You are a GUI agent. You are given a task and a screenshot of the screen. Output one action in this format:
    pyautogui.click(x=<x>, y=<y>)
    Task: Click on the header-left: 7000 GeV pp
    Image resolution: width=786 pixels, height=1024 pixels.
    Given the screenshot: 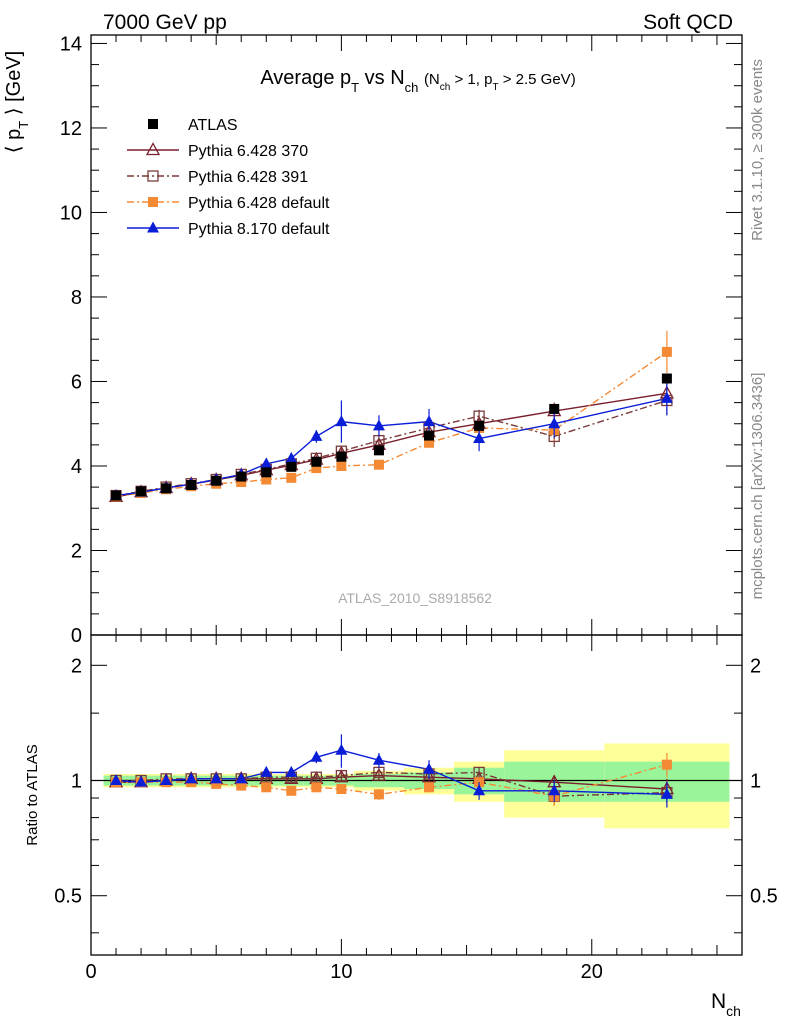 What is the action you would take?
    pyautogui.click(x=165, y=22)
    